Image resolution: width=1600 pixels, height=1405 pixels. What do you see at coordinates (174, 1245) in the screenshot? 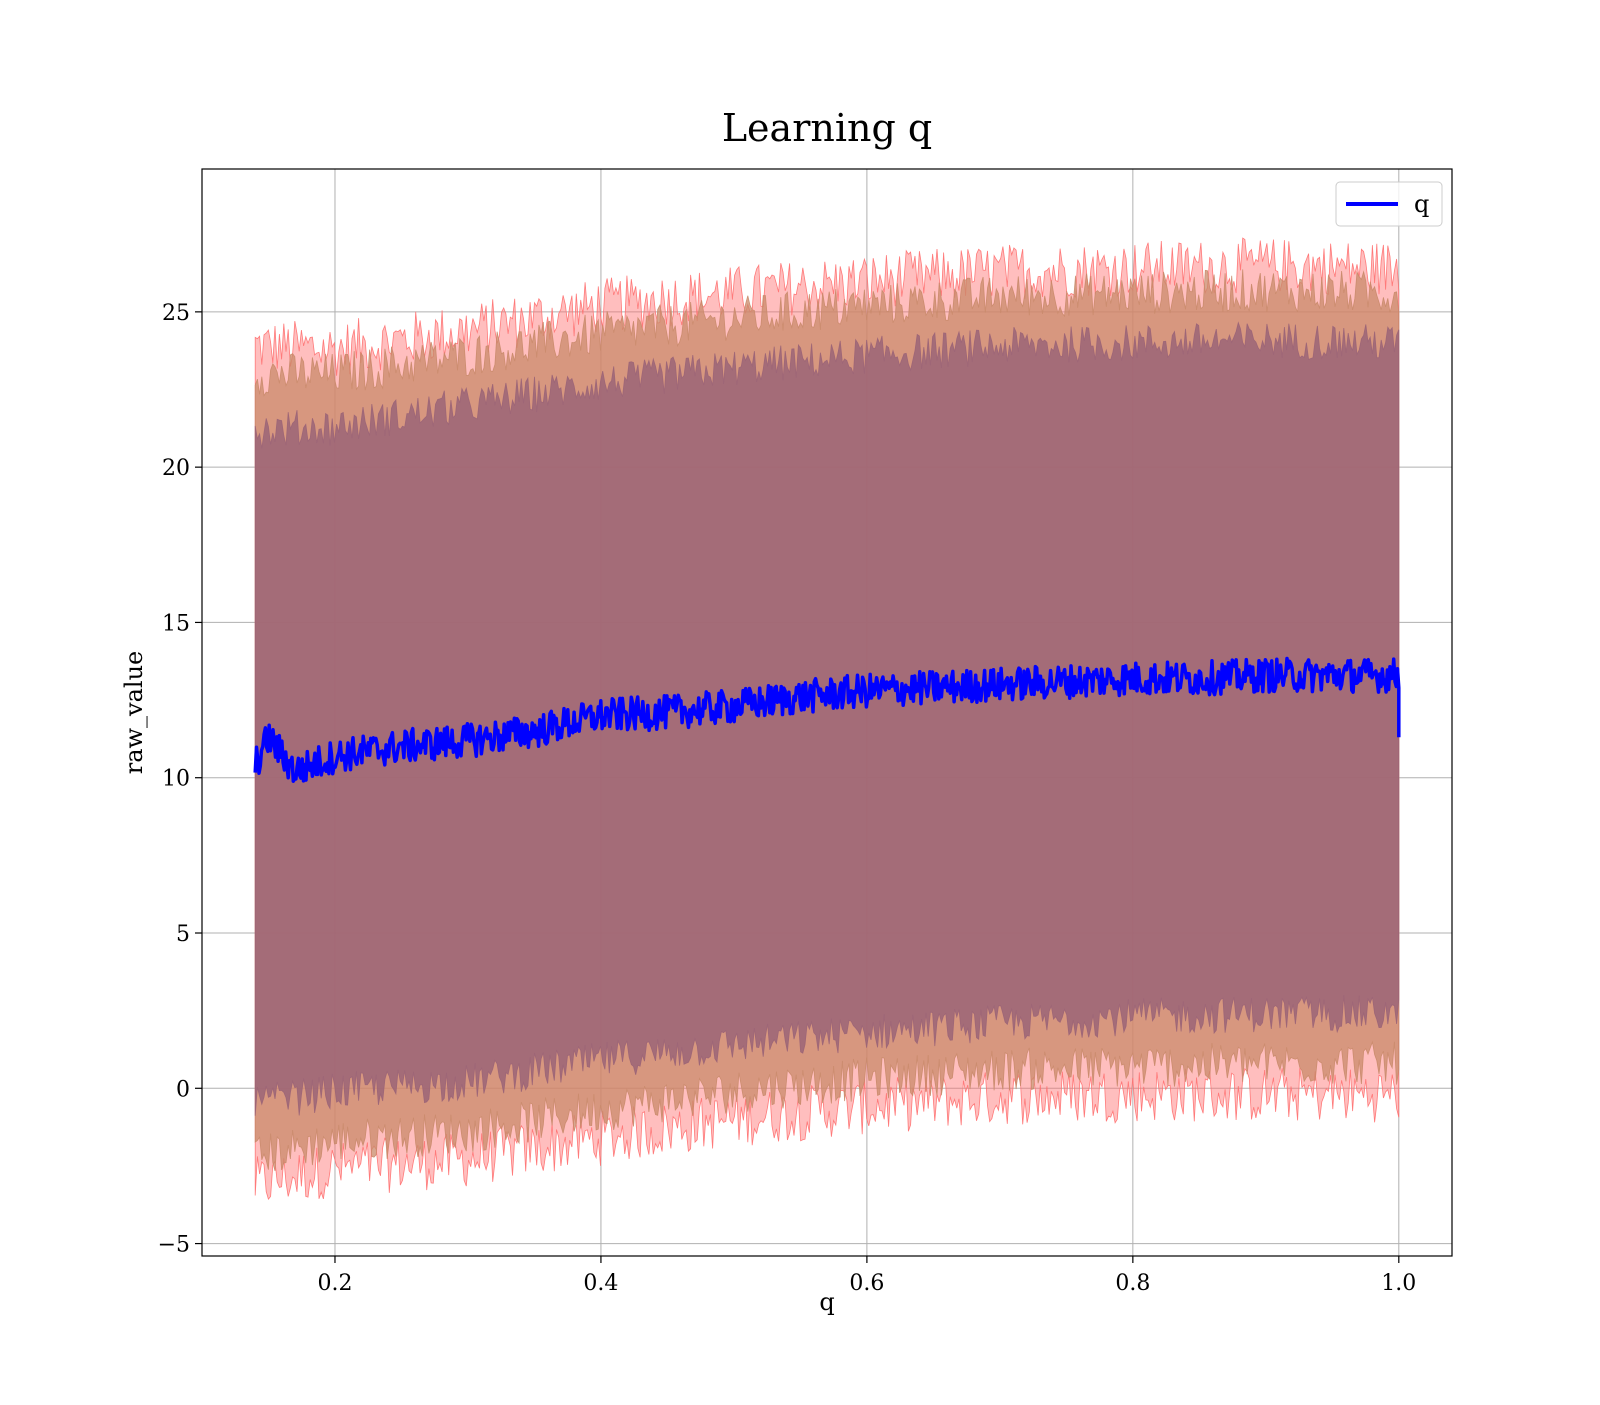
I see `y-tick-label-0: −5` at bounding box center [174, 1245].